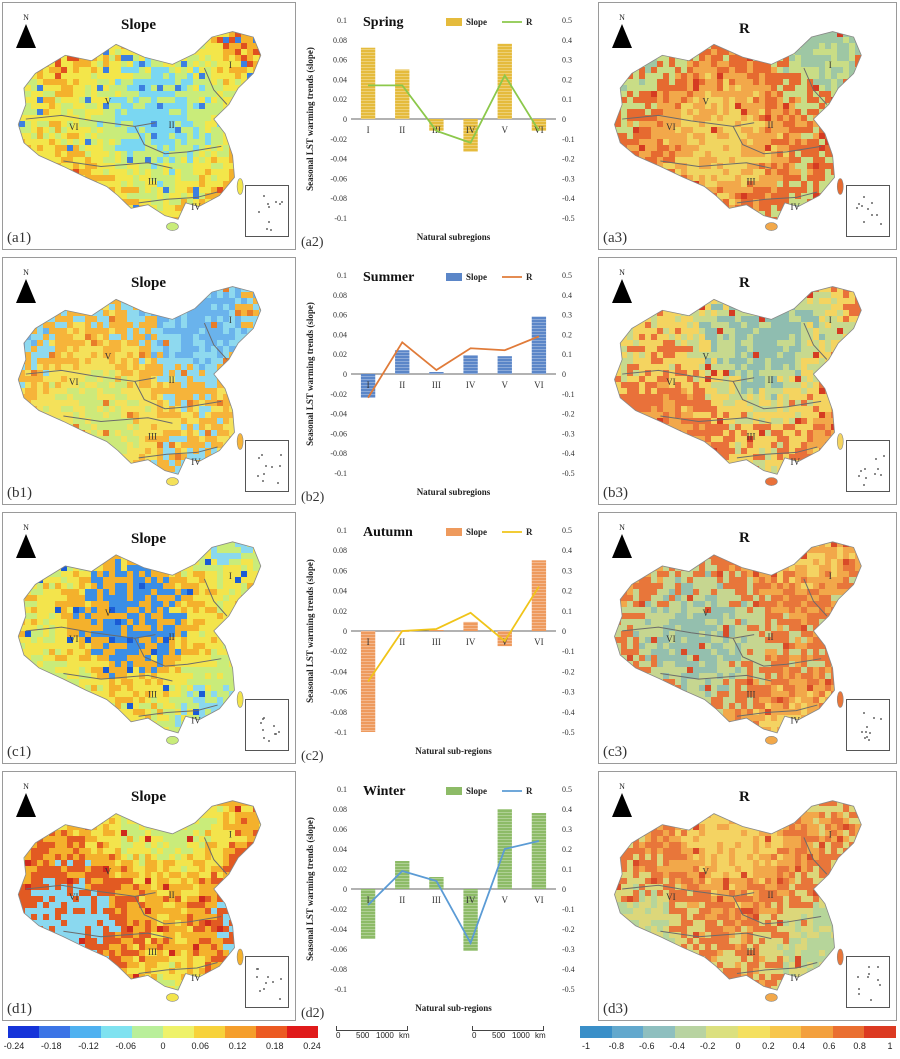 Image resolution: width=900 pixels, height=1059 pixels. Describe the element at coordinates (338, 969) in the screenshot. I see `y-tick-label: -0.08` at that location.